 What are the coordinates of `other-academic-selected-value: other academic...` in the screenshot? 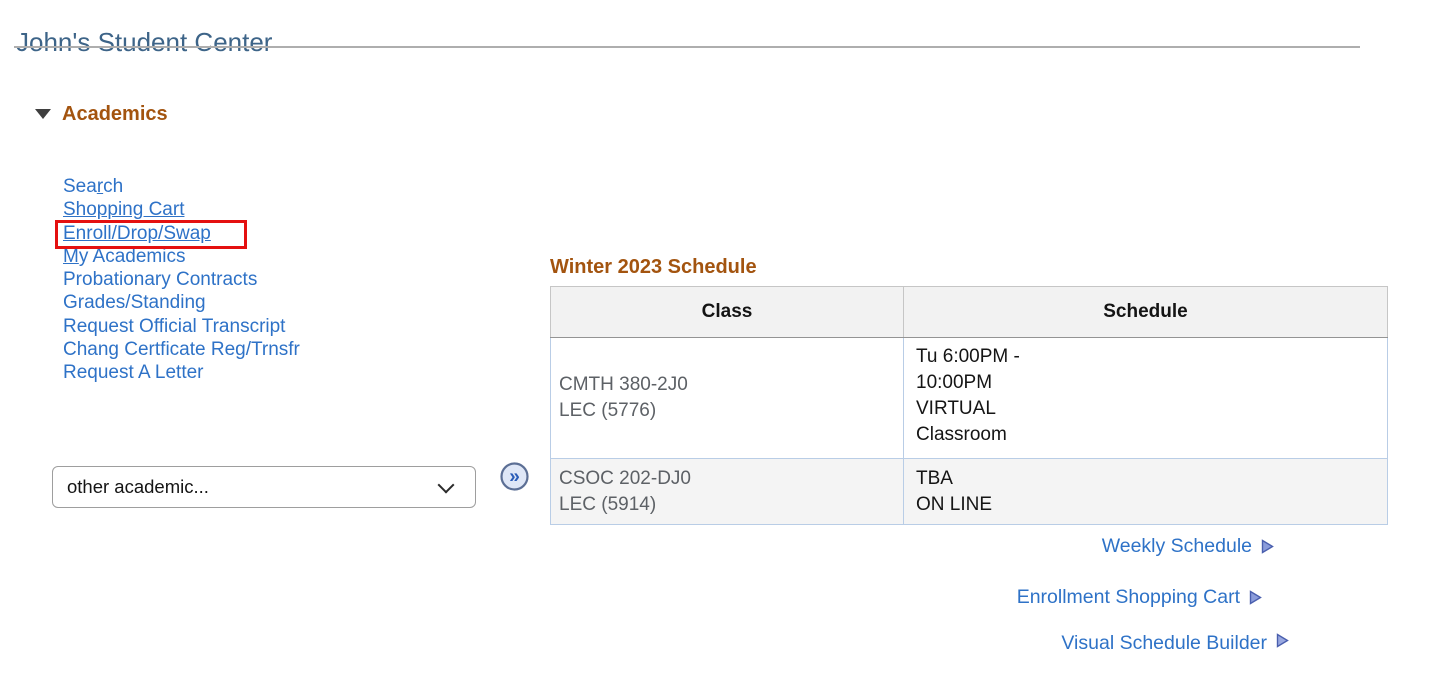 It's located at (138, 486).